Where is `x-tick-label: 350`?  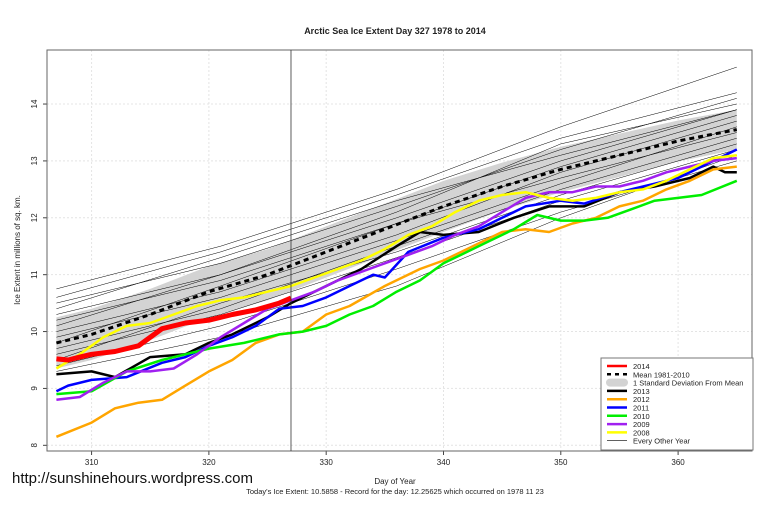 x-tick-label: 350 is located at coordinates (561, 462).